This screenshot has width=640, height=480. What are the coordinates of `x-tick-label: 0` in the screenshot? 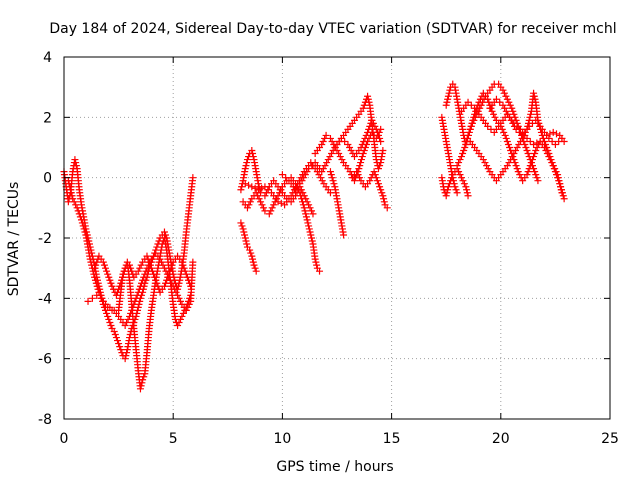 It's located at (64, 439).